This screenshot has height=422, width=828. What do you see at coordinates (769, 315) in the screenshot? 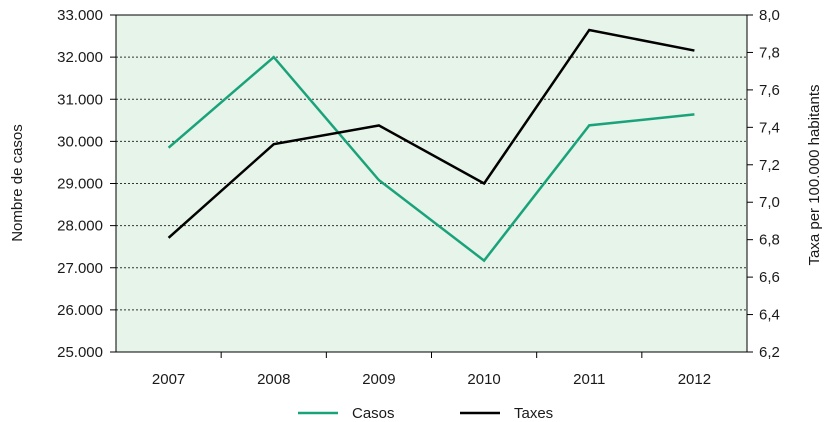
I see `y2-tick-label: 6,4` at bounding box center [769, 315].